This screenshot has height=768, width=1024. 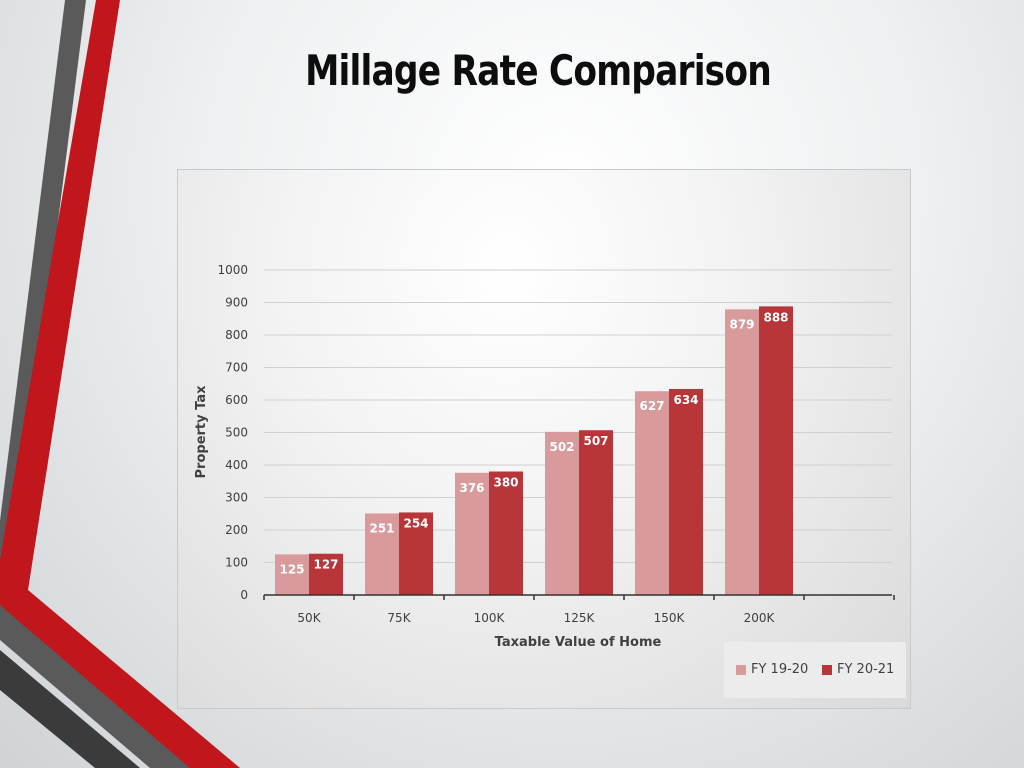 What do you see at coordinates (775, 317) in the screenshot?
I see `data-label: 888` at bounding box center [775, 317].